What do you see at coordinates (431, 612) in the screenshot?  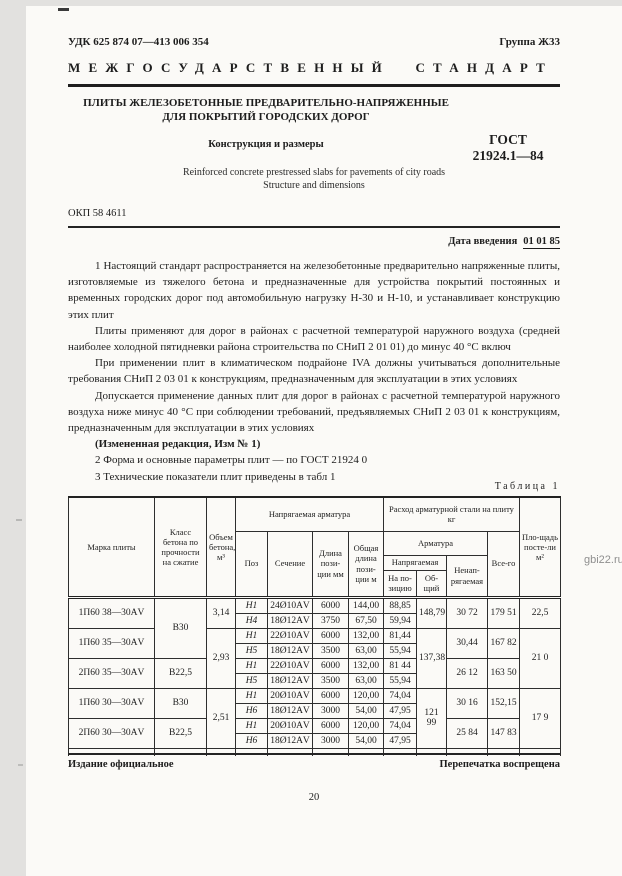 I see `cell-obshchiy: 148,79` at bounding box center [431, 612].